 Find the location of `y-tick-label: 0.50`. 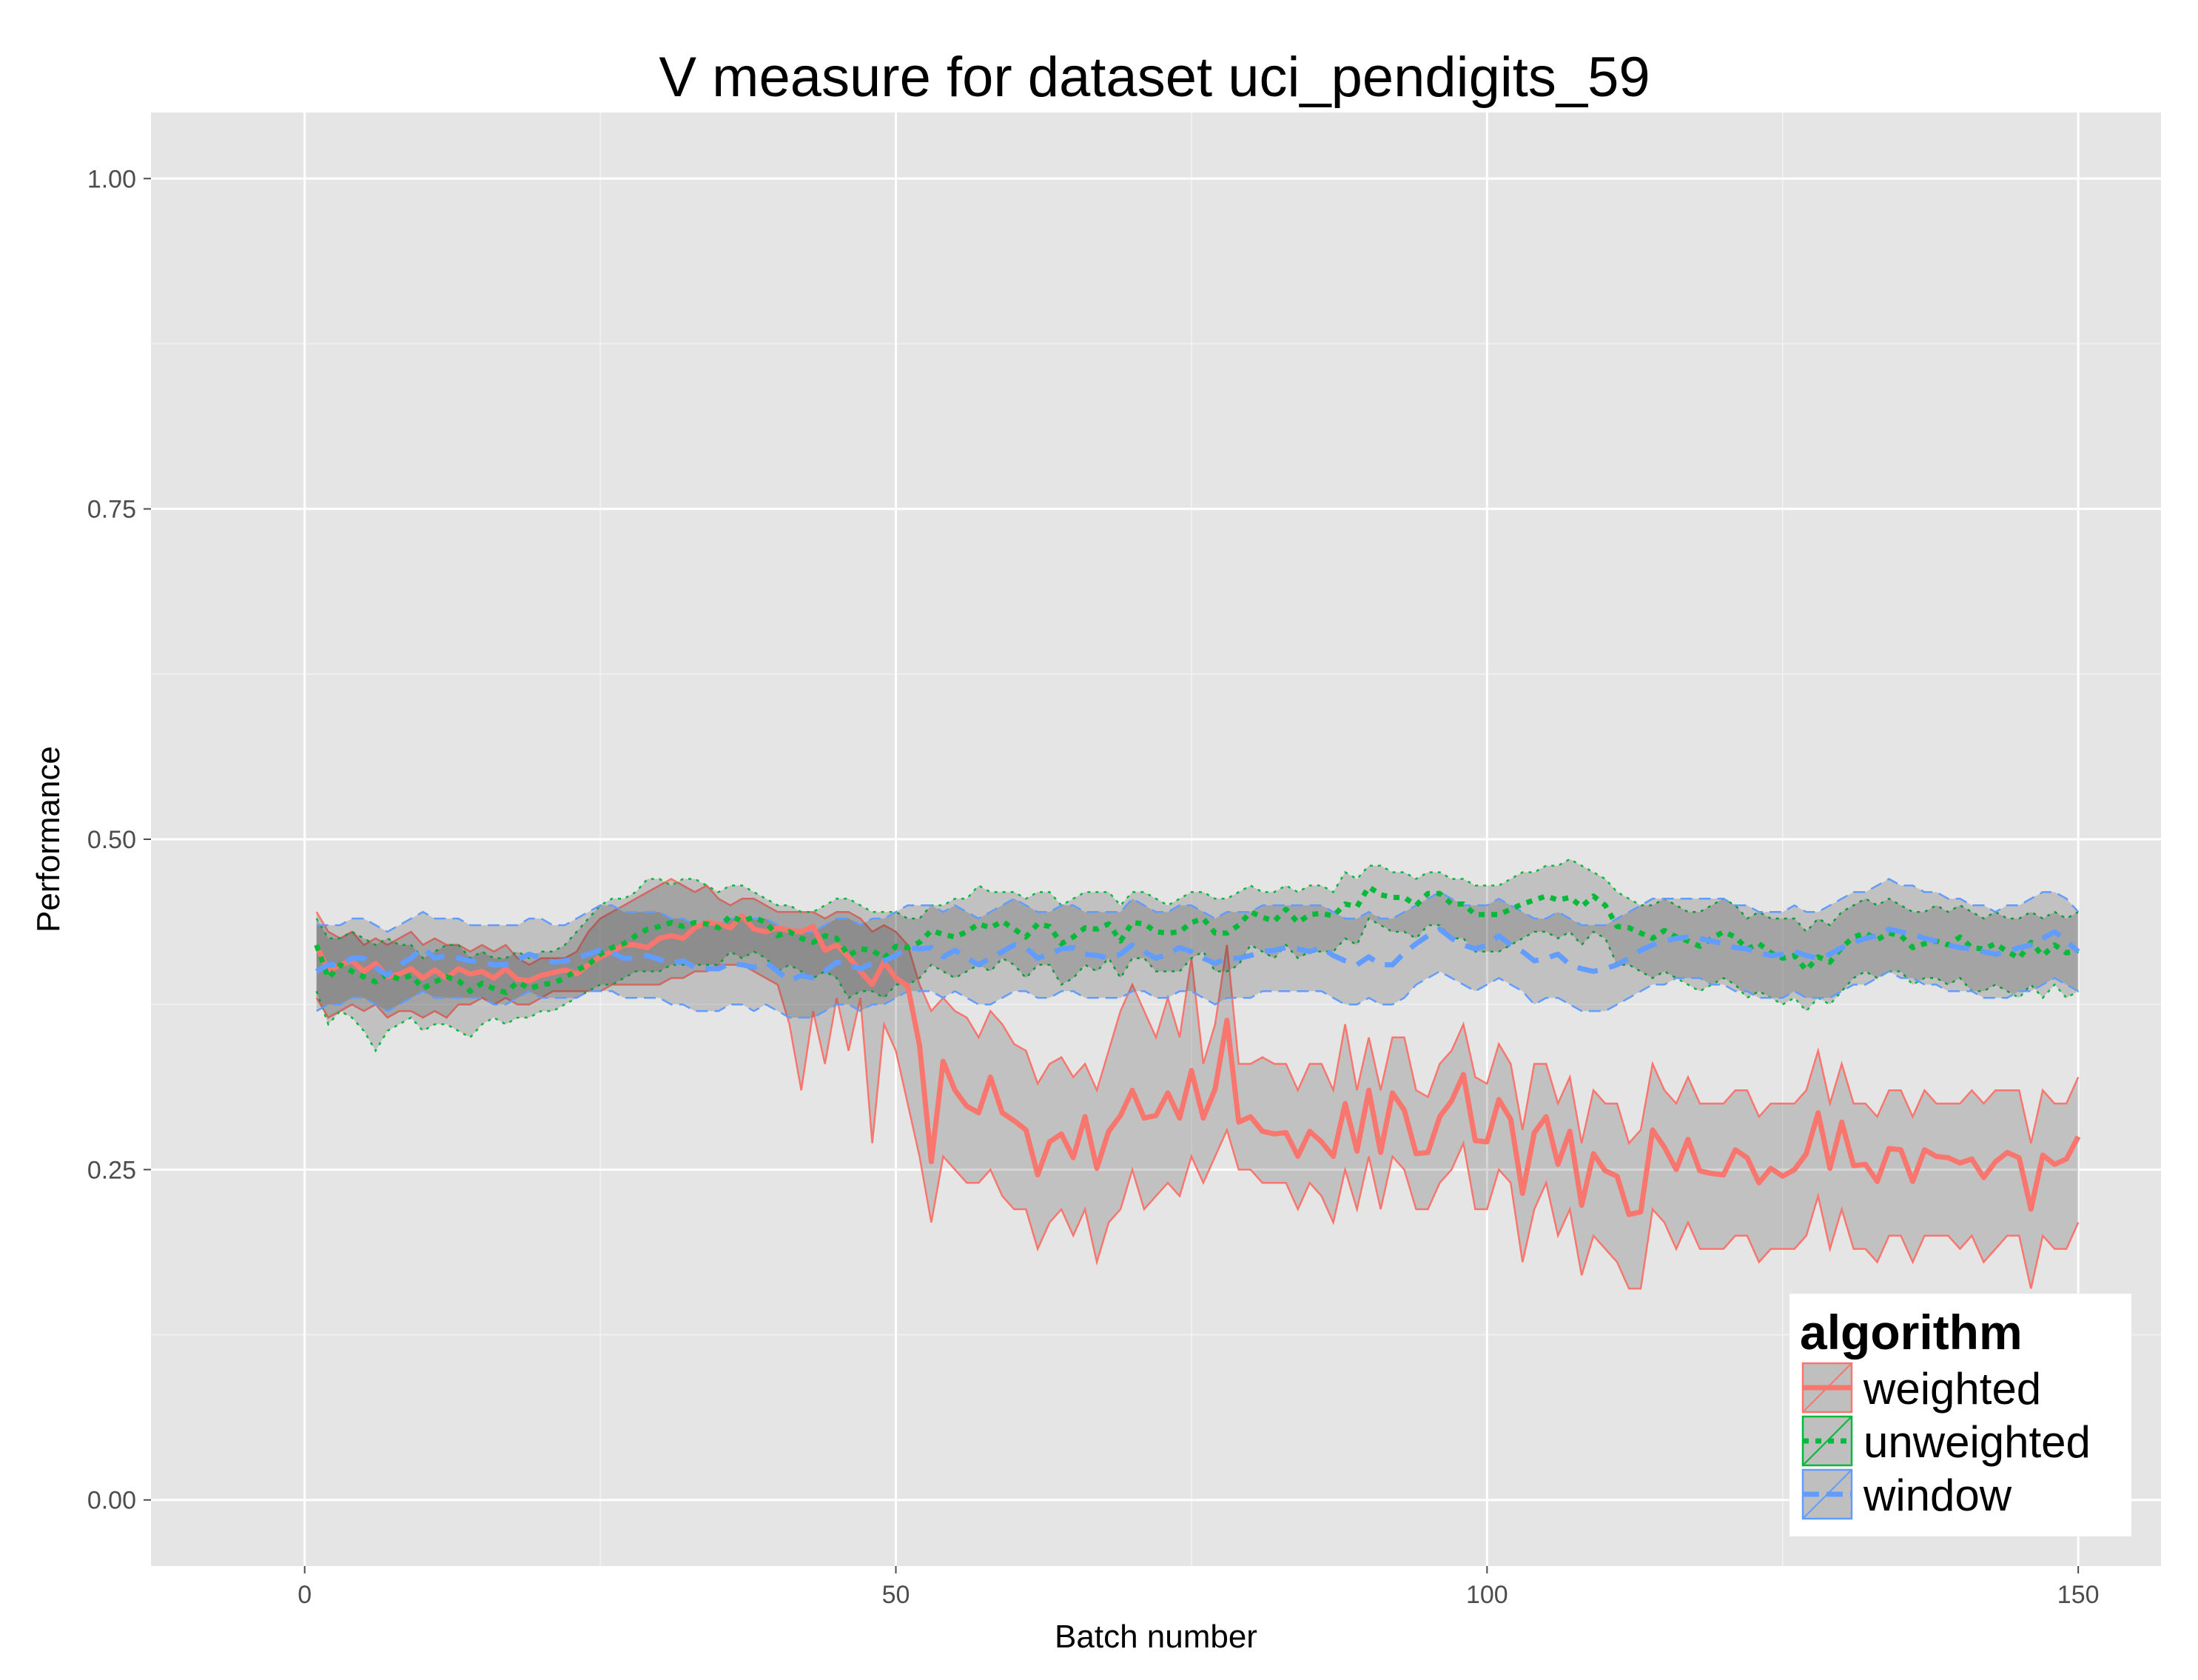

y-tick-label: 0.50 is located at coordinates (111, 840).